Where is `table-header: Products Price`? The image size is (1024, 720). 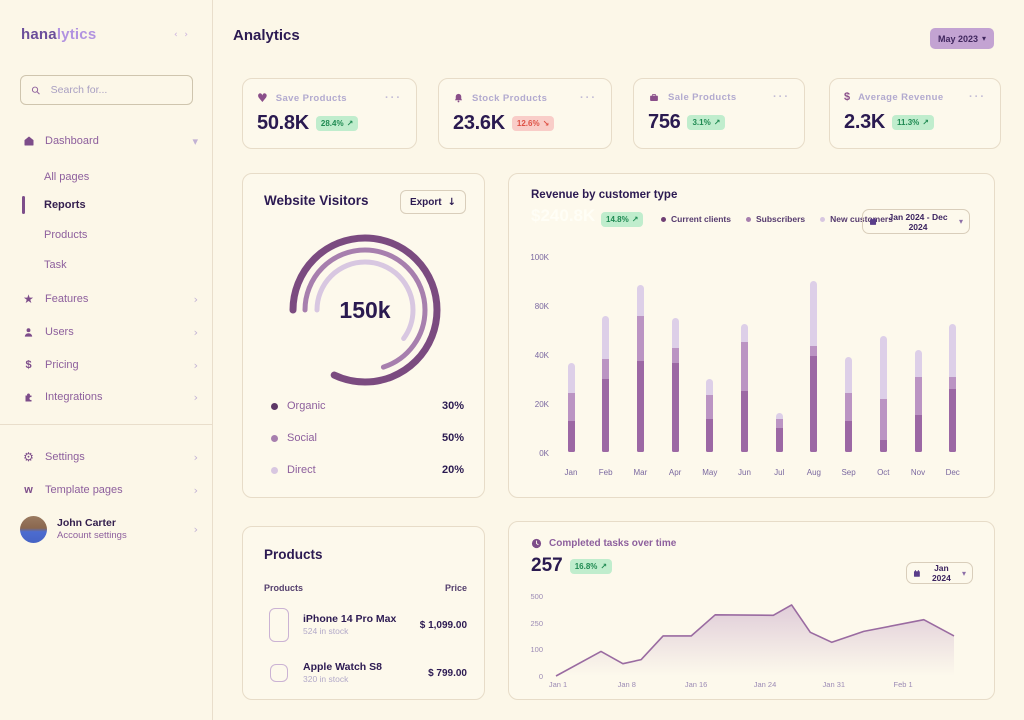 table-header: Products Price is located at coordinates (365, 588).